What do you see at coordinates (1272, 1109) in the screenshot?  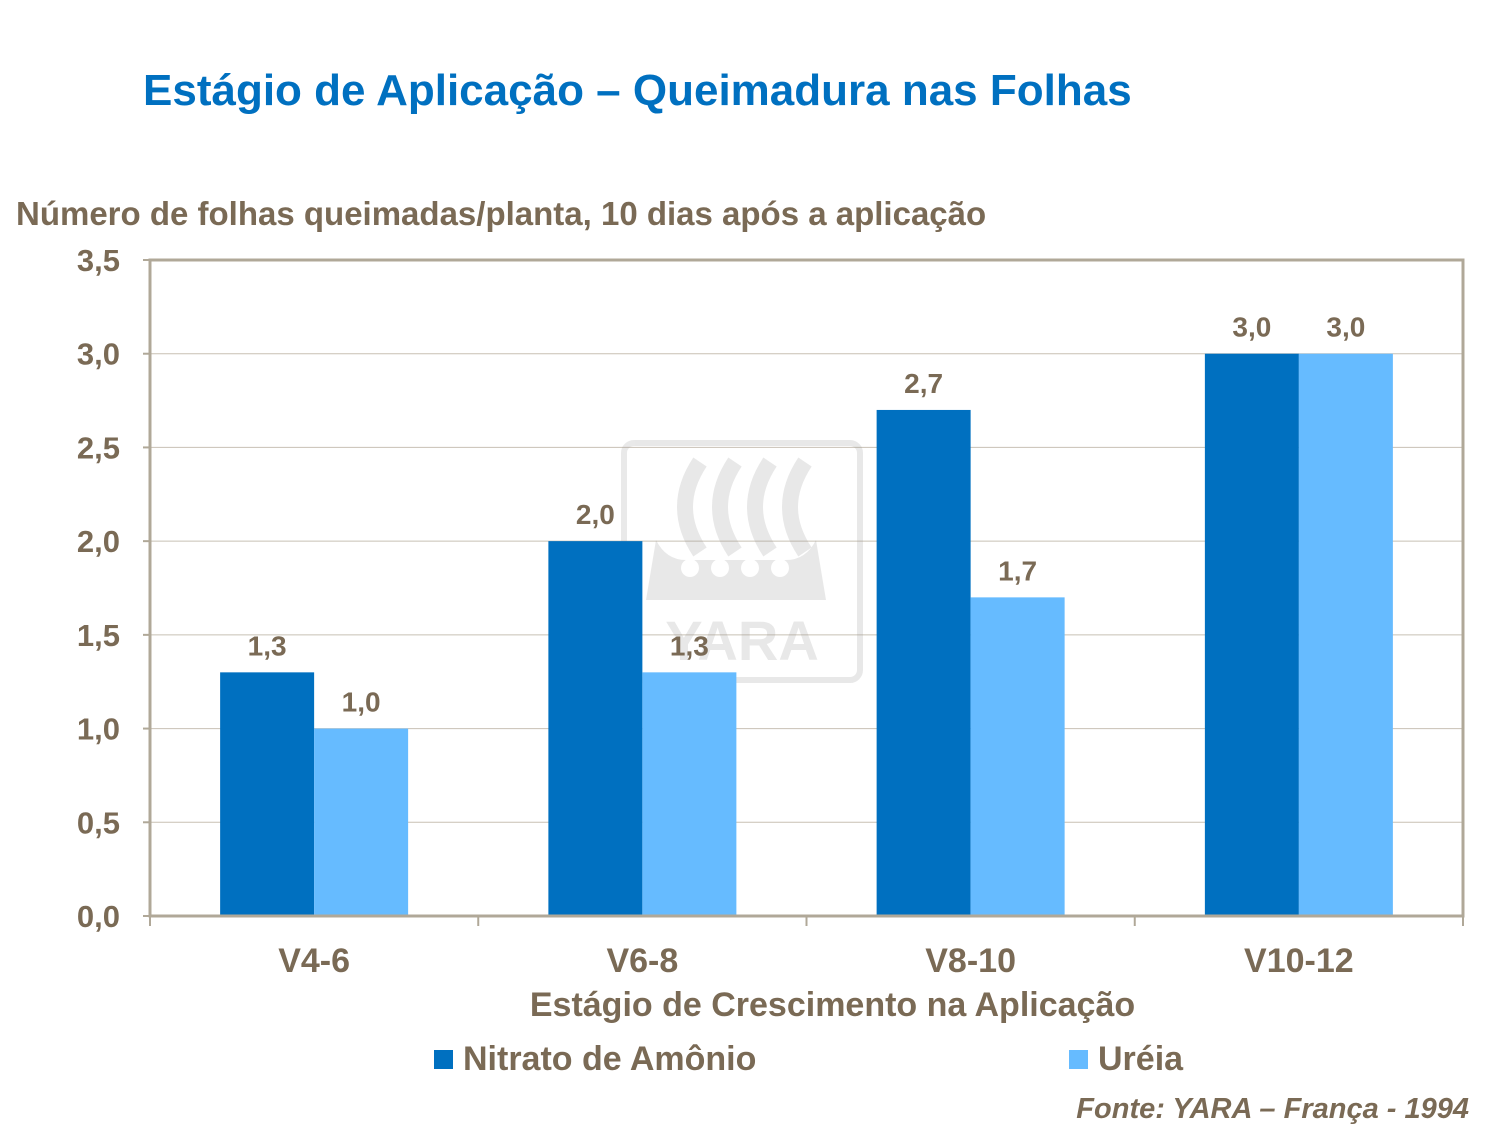 I see `source-note: Fonte: YARA – França - 1994` at bounding box center [1272, 1109].